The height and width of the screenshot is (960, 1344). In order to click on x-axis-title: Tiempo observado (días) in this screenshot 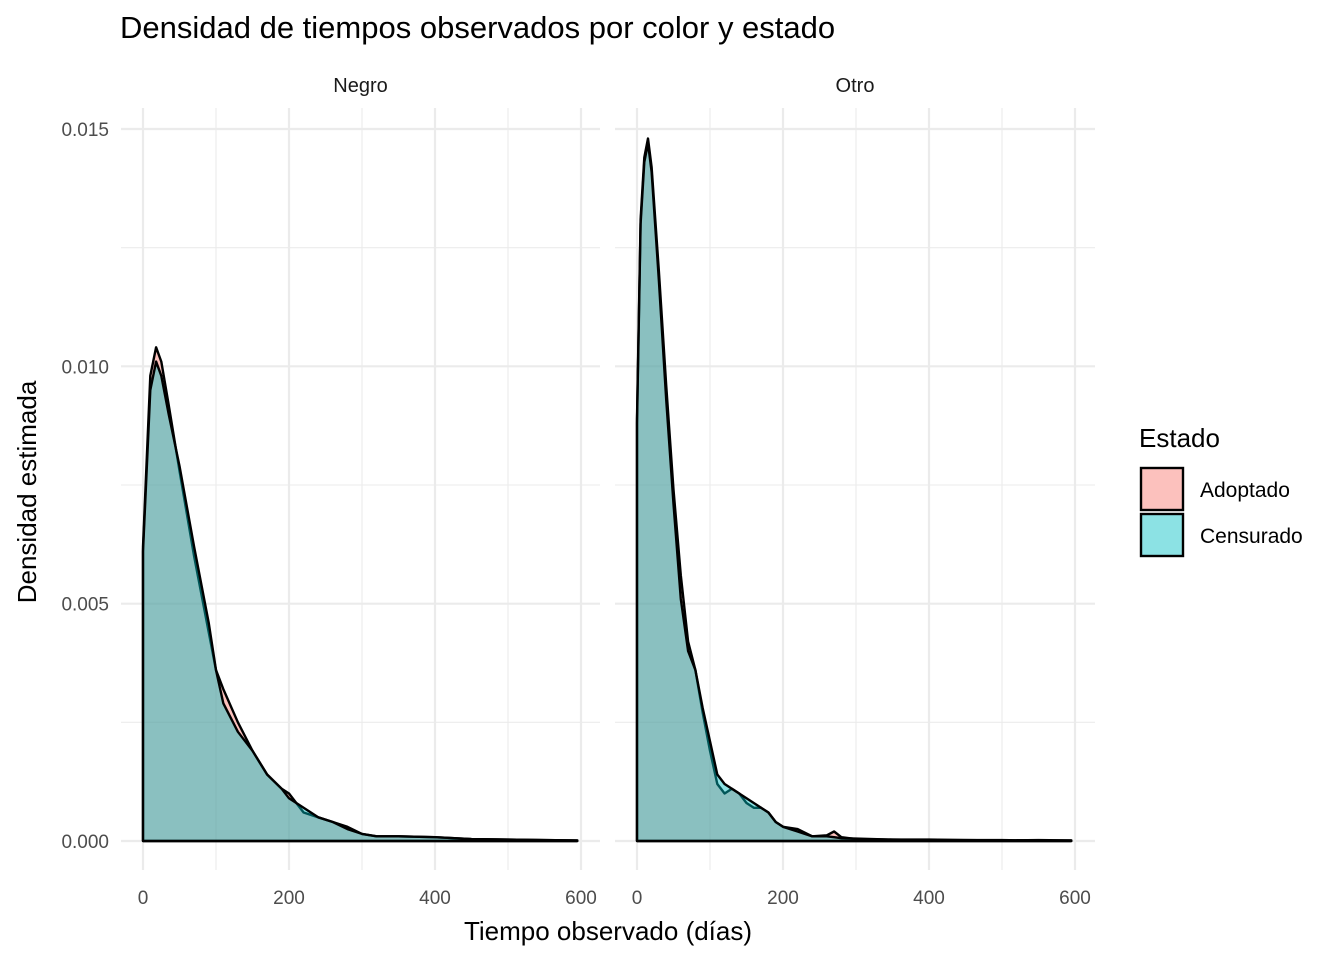, I will do `click(608, 931)`.